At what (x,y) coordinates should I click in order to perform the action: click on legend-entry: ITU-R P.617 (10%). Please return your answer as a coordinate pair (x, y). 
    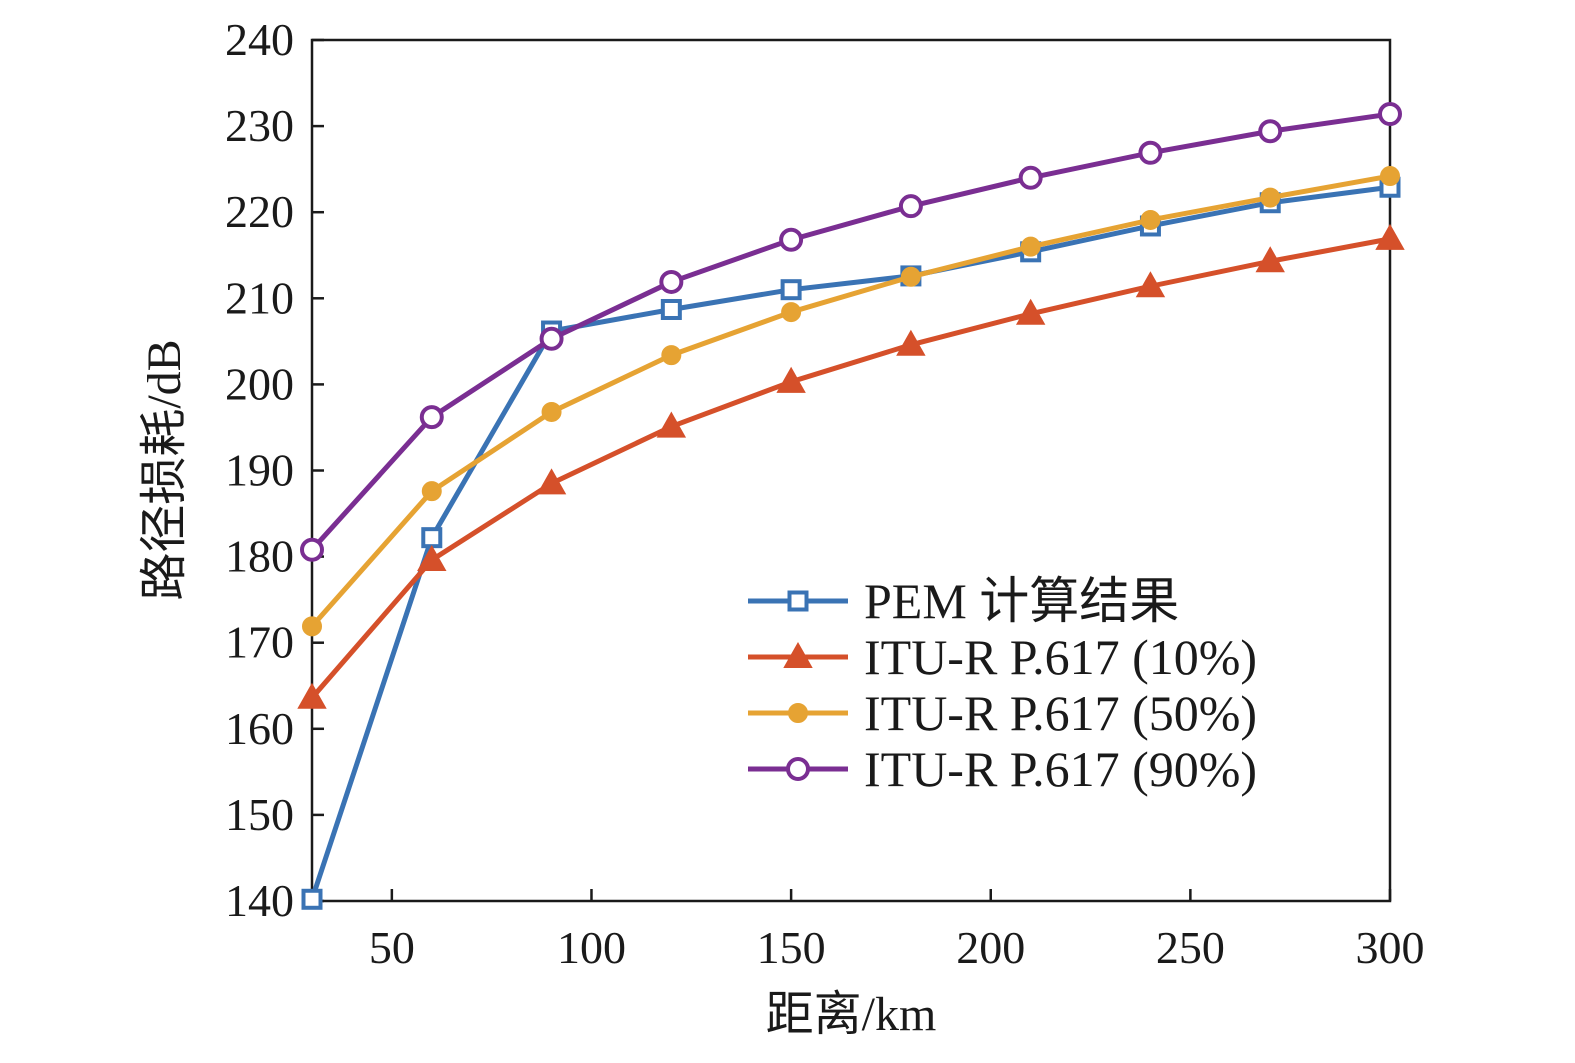
    Looking at the image, I should click on (1002, 657).